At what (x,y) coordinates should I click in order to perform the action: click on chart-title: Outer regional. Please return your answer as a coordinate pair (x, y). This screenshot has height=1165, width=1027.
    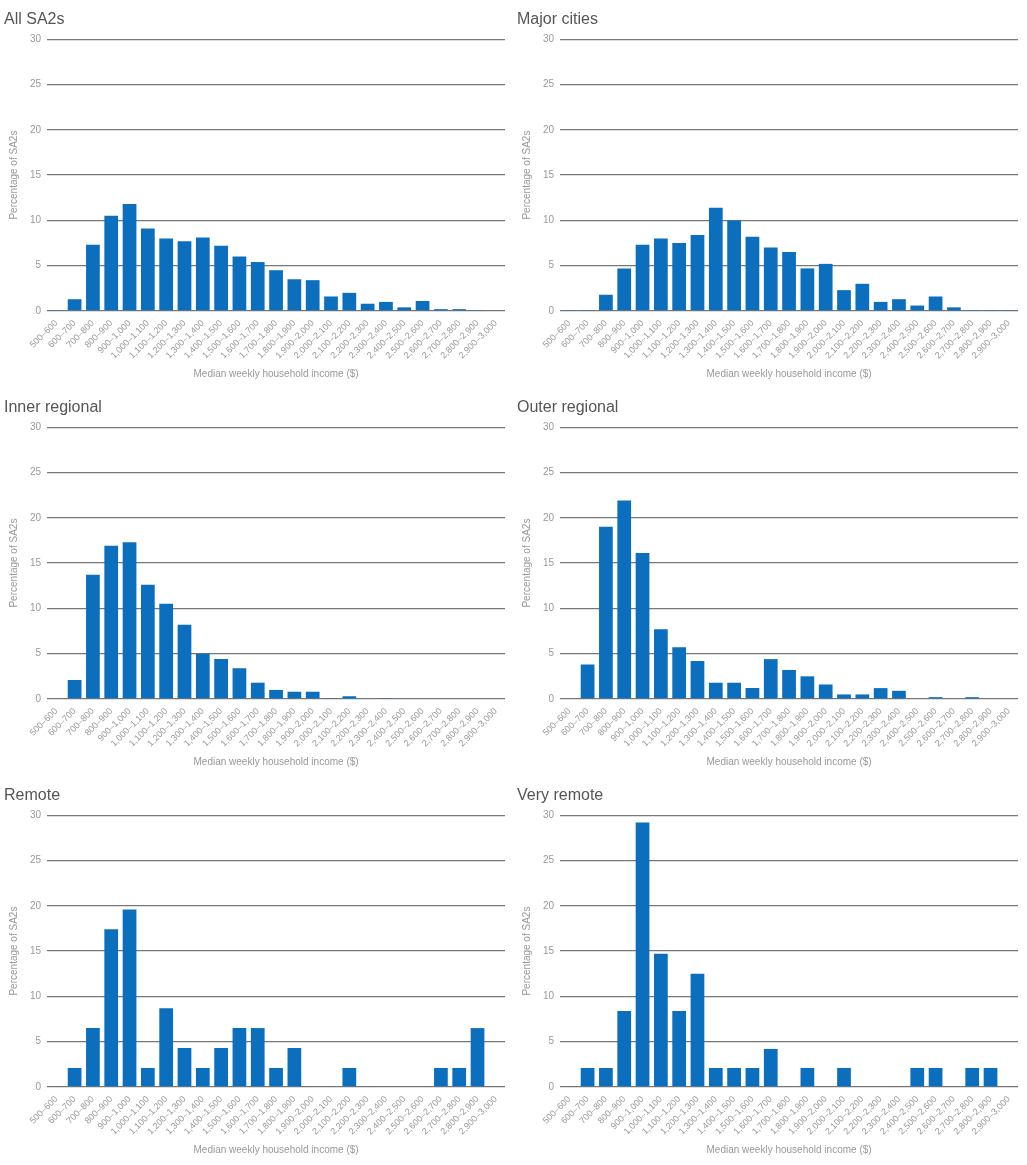
    Looking at the image, I should click on (568, 407).